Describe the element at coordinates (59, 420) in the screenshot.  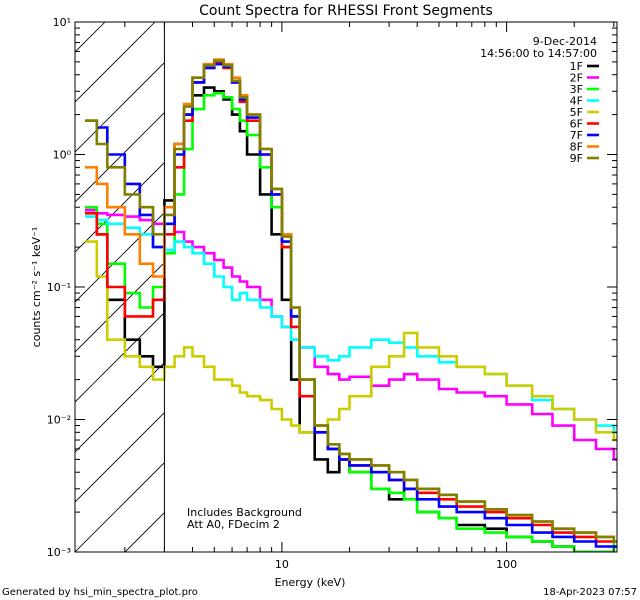
I see `y-tick-label: 10⁻²` at that location.